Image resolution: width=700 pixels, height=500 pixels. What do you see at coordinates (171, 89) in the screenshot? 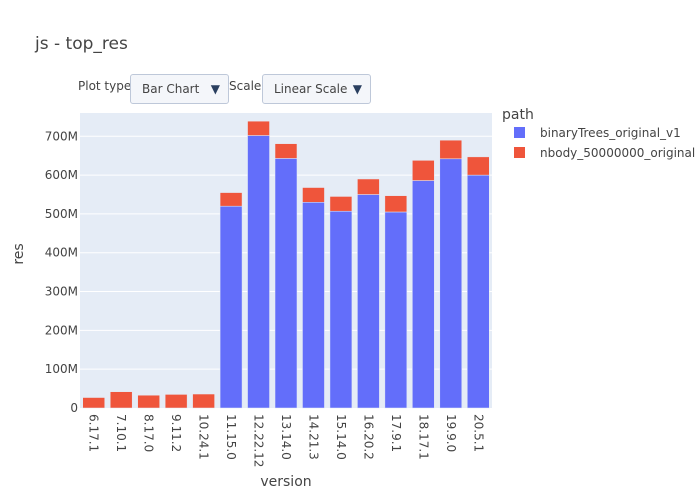
I see `plot-type-value: Bar Chart` at bounding box center [171, 89].